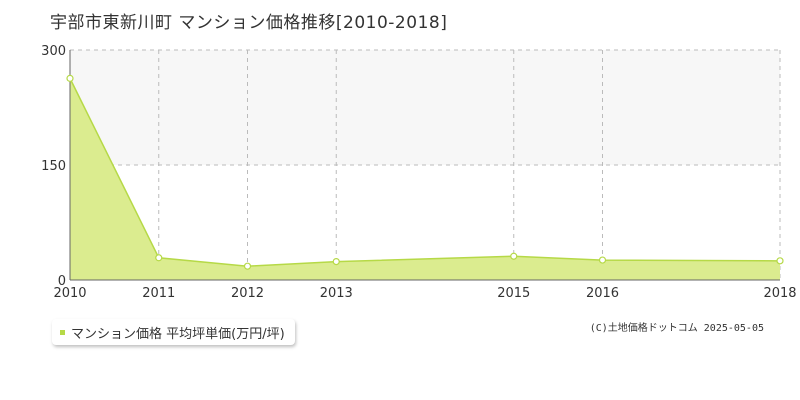  I want to click on x-tick-label: 2015, so click(513, 293).